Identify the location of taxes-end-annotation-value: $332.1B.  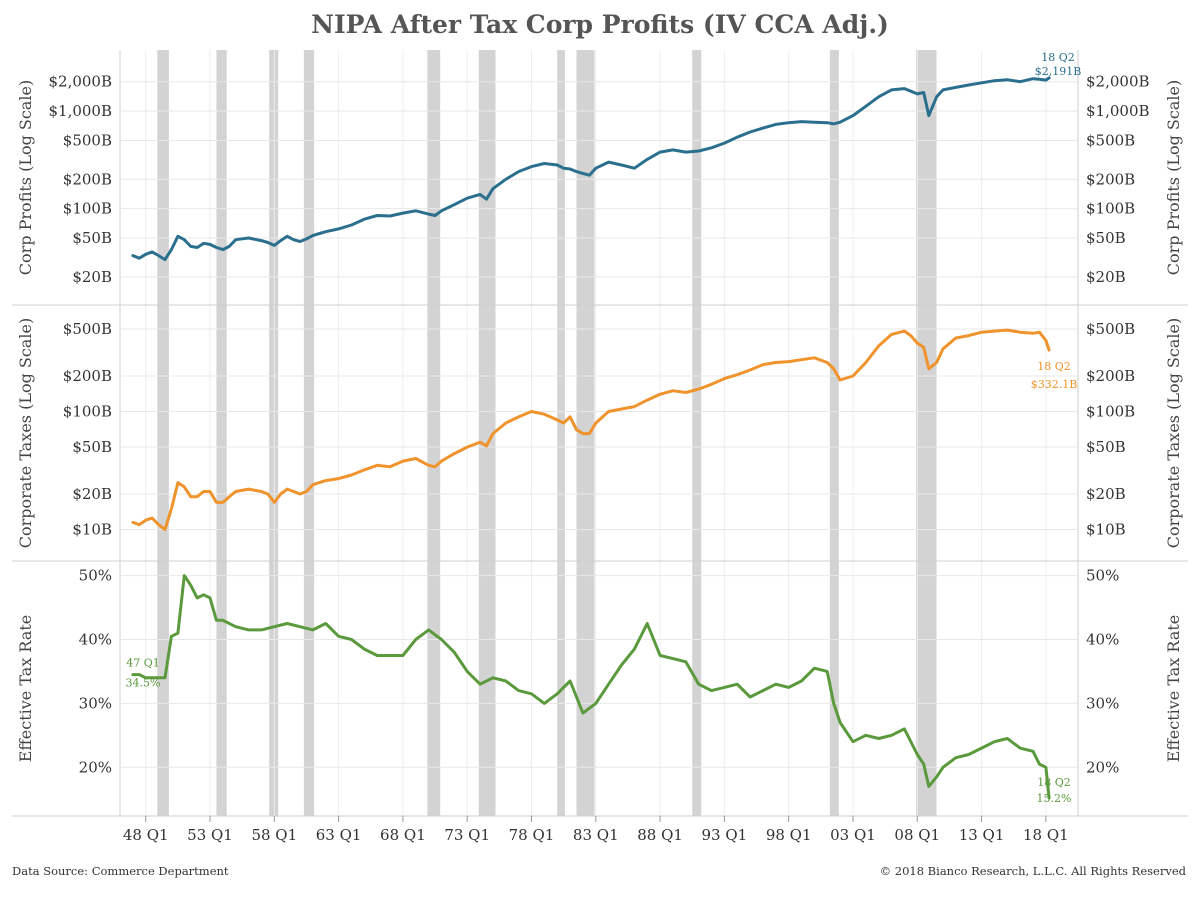
(1054, 384).